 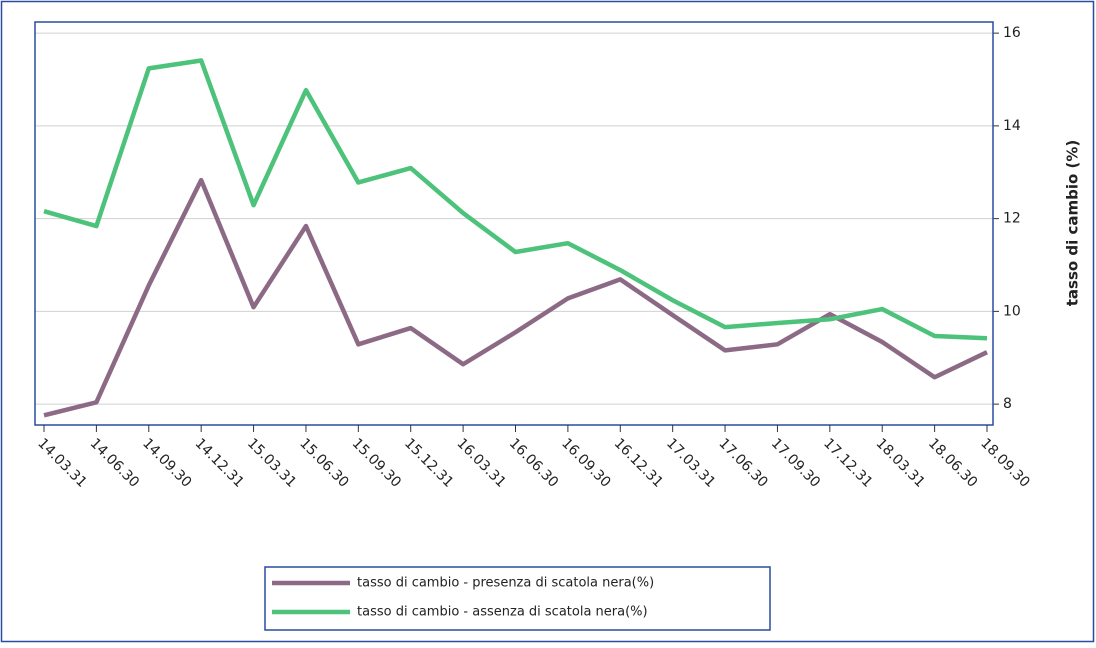 I want to click on x-tick-label: 14.03.31, so click(x=61, y=462).